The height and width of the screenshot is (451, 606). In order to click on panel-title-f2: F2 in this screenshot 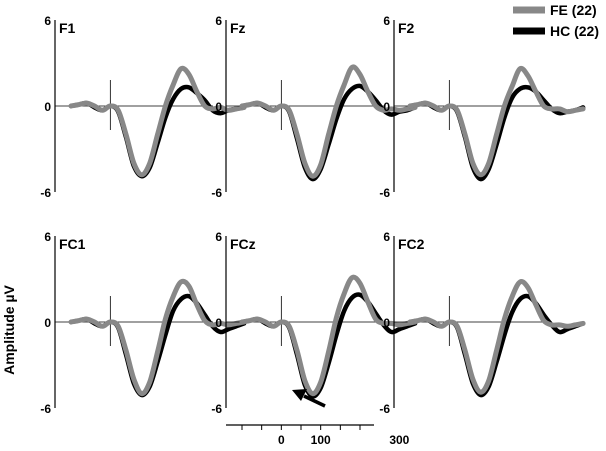, I will do `click(406, 28)`.